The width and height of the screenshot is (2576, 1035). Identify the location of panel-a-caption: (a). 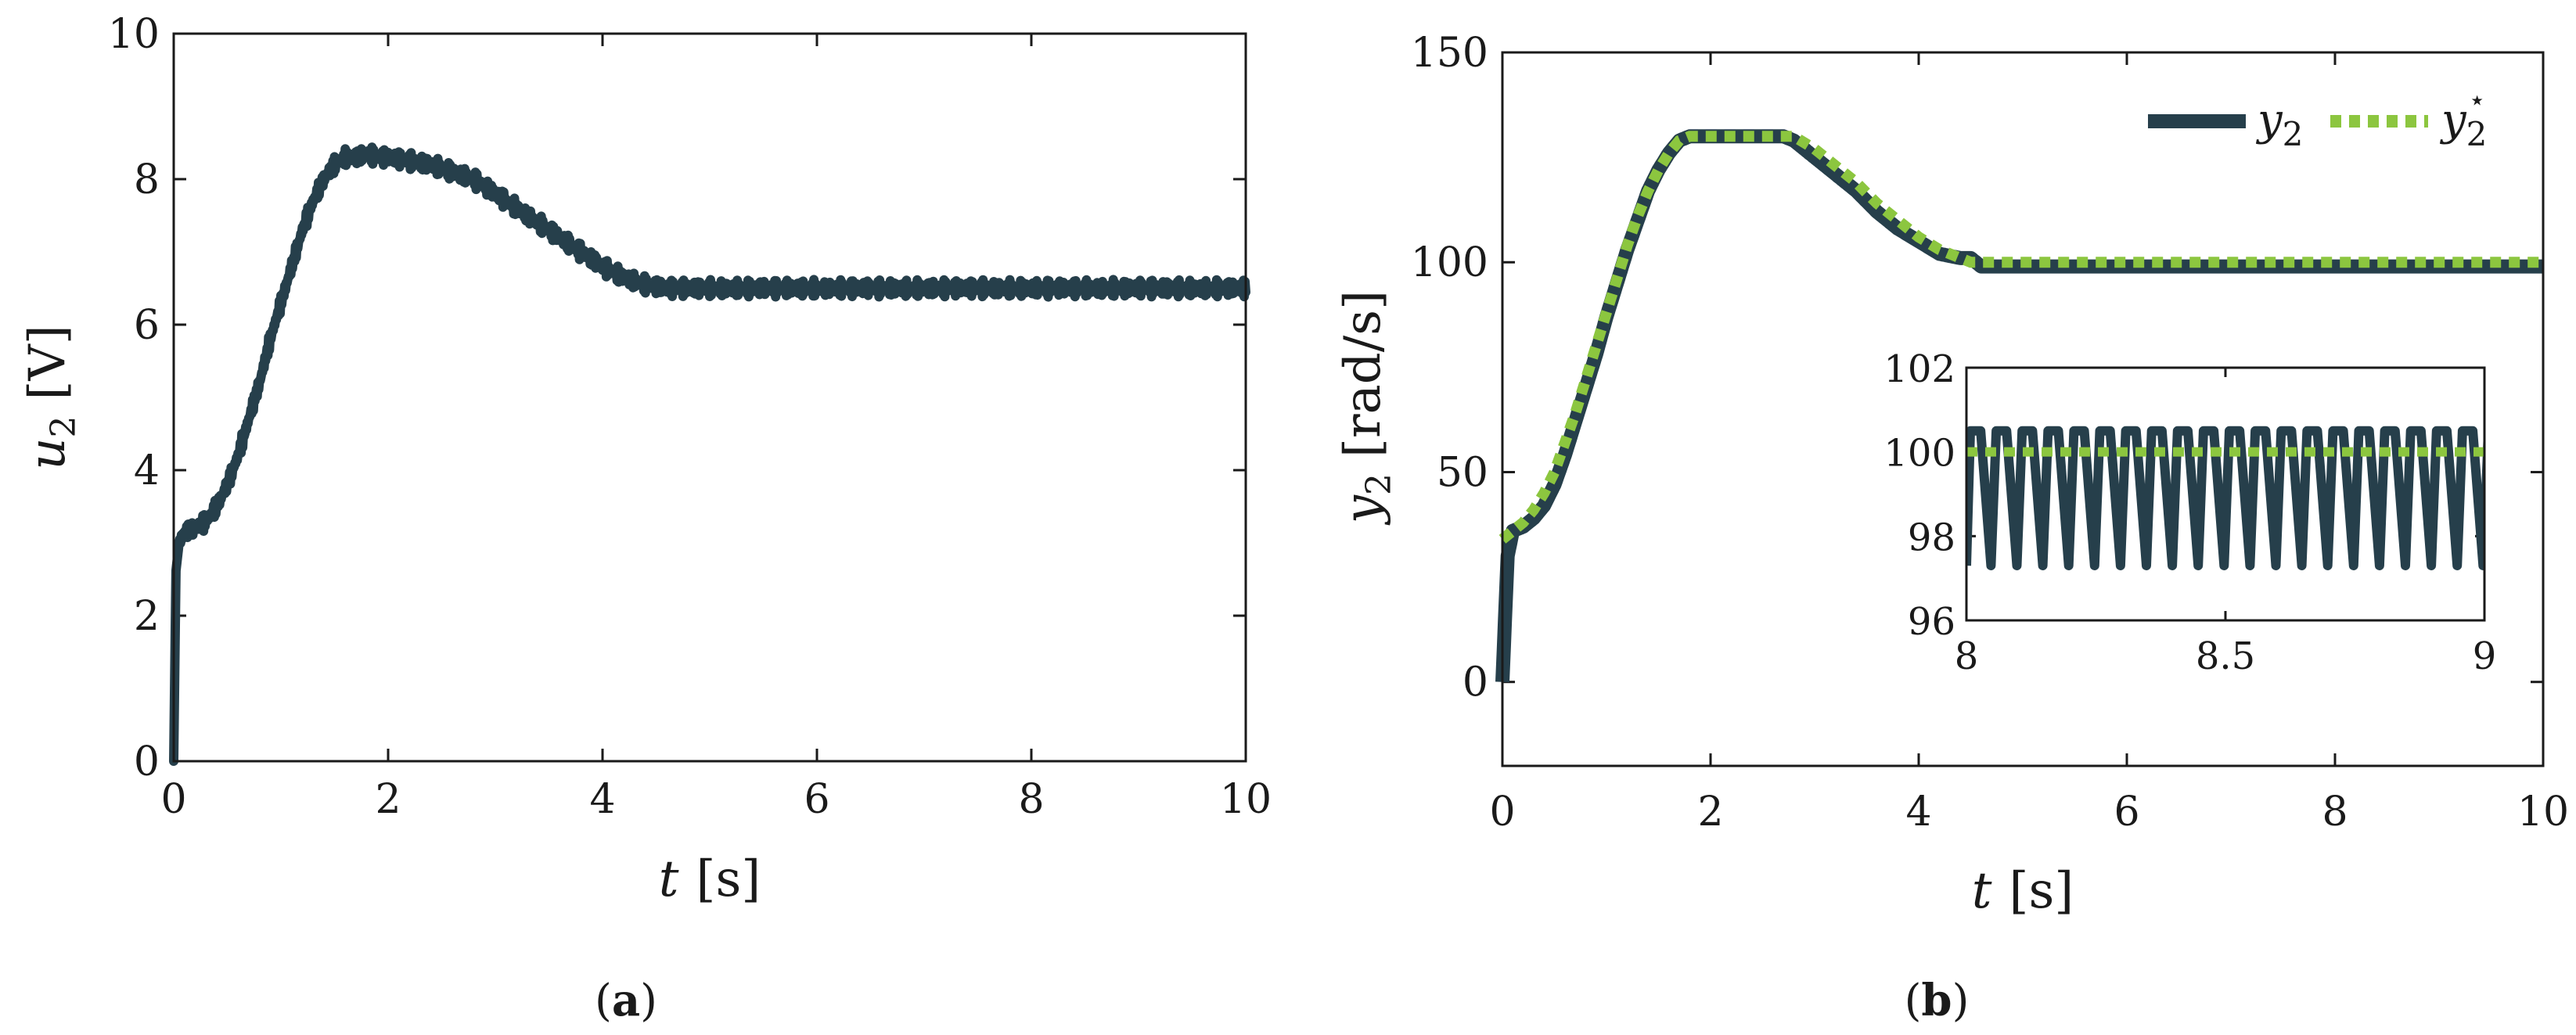
(626, 1000).